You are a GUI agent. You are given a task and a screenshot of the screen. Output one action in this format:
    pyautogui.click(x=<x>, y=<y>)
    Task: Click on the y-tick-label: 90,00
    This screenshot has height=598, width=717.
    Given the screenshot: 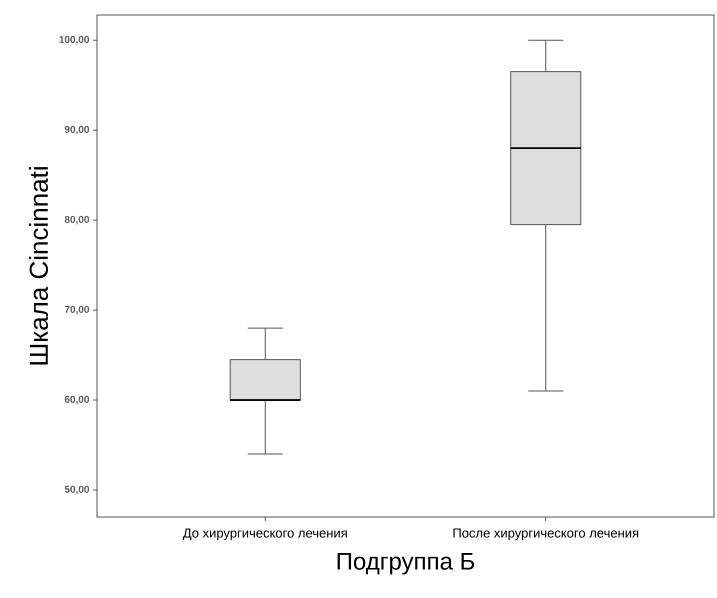 What is the action you would take?
    pyautogui.click(x=77, y=130)
    